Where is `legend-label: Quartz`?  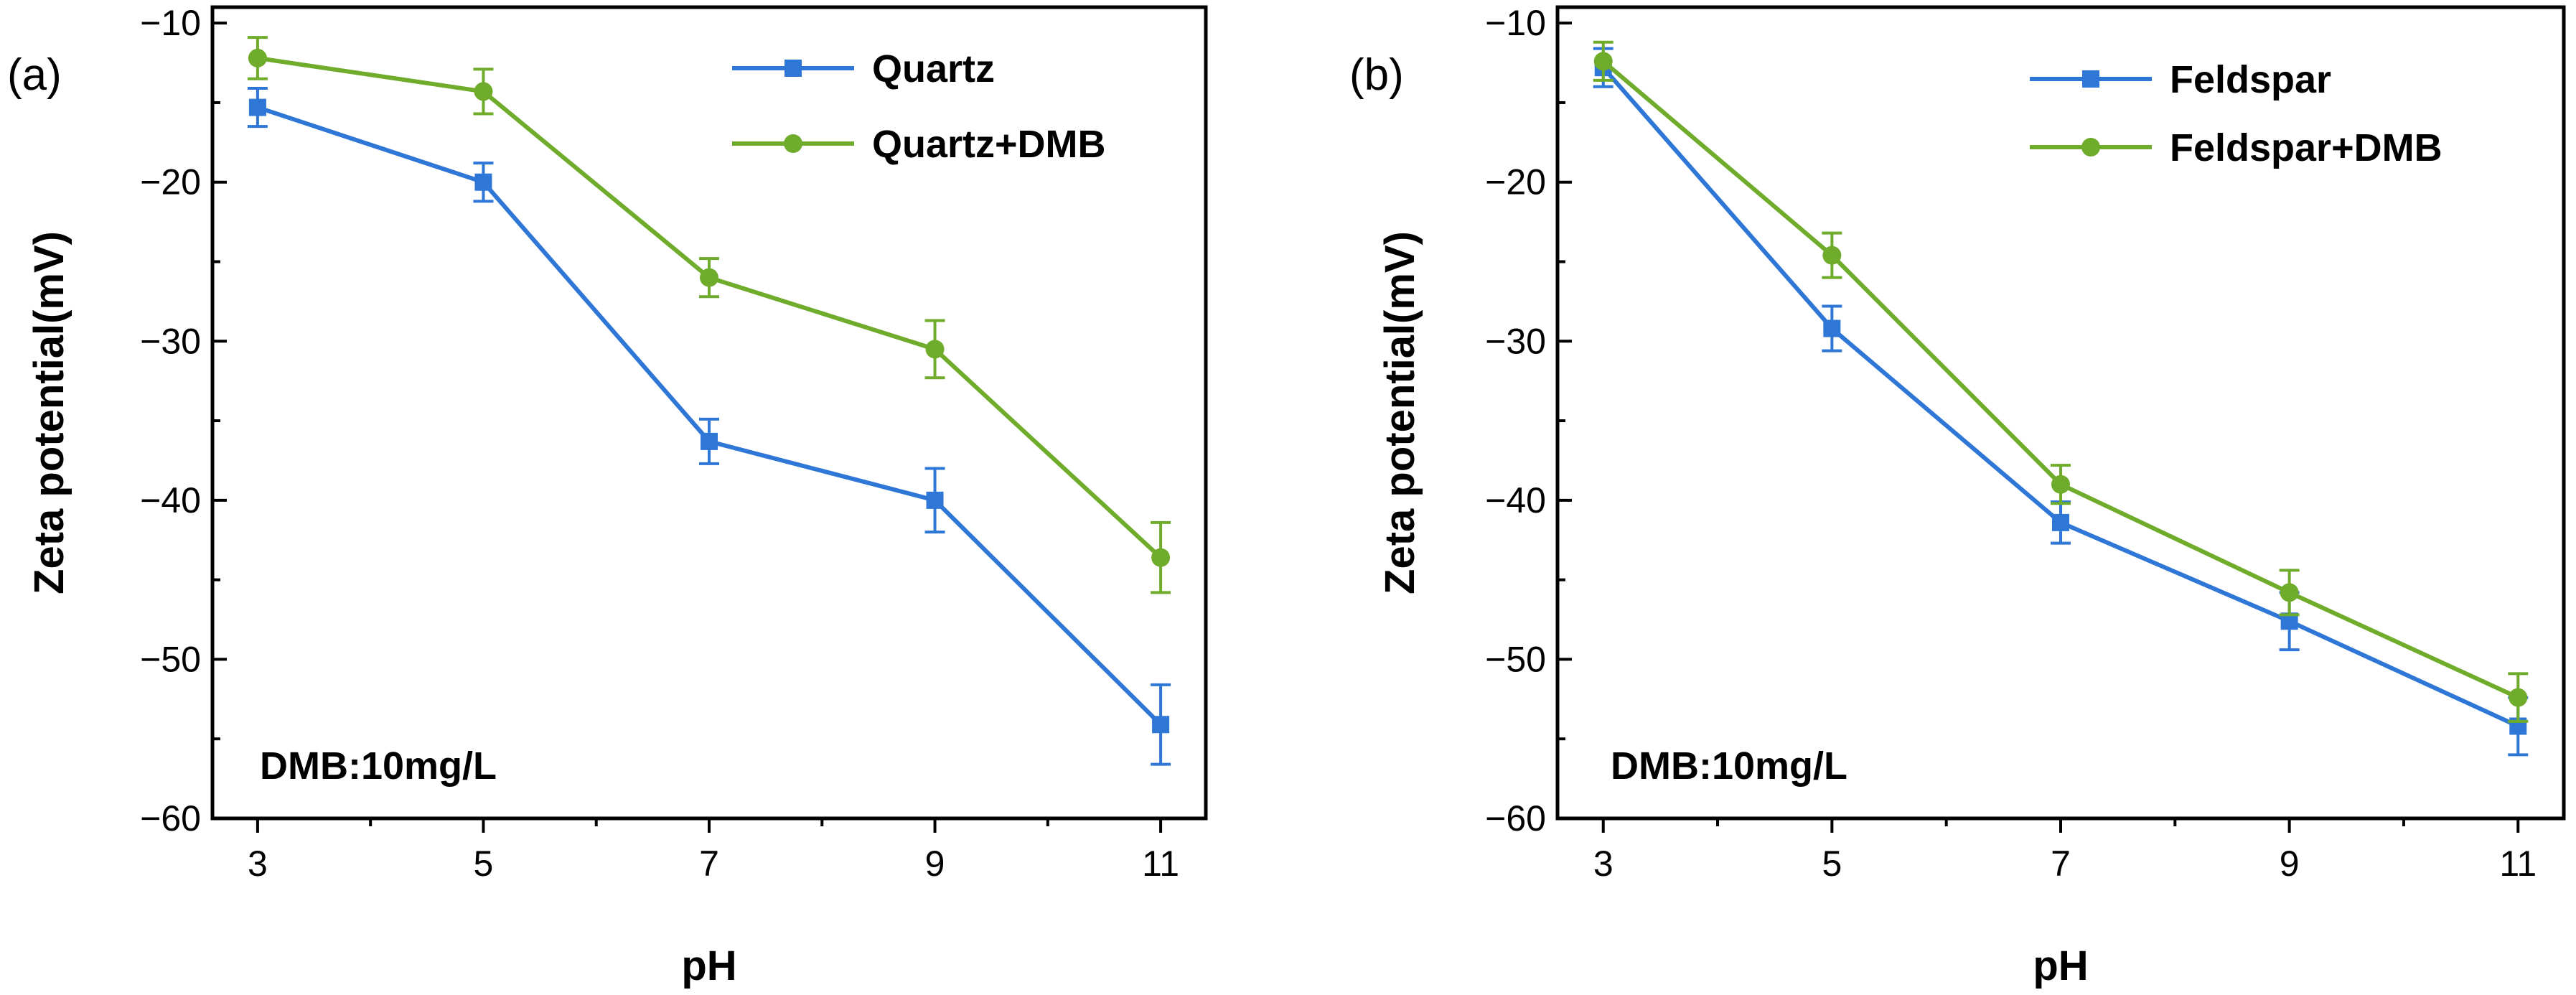
legend-label: Quartz is located at coordinates (934, 68).